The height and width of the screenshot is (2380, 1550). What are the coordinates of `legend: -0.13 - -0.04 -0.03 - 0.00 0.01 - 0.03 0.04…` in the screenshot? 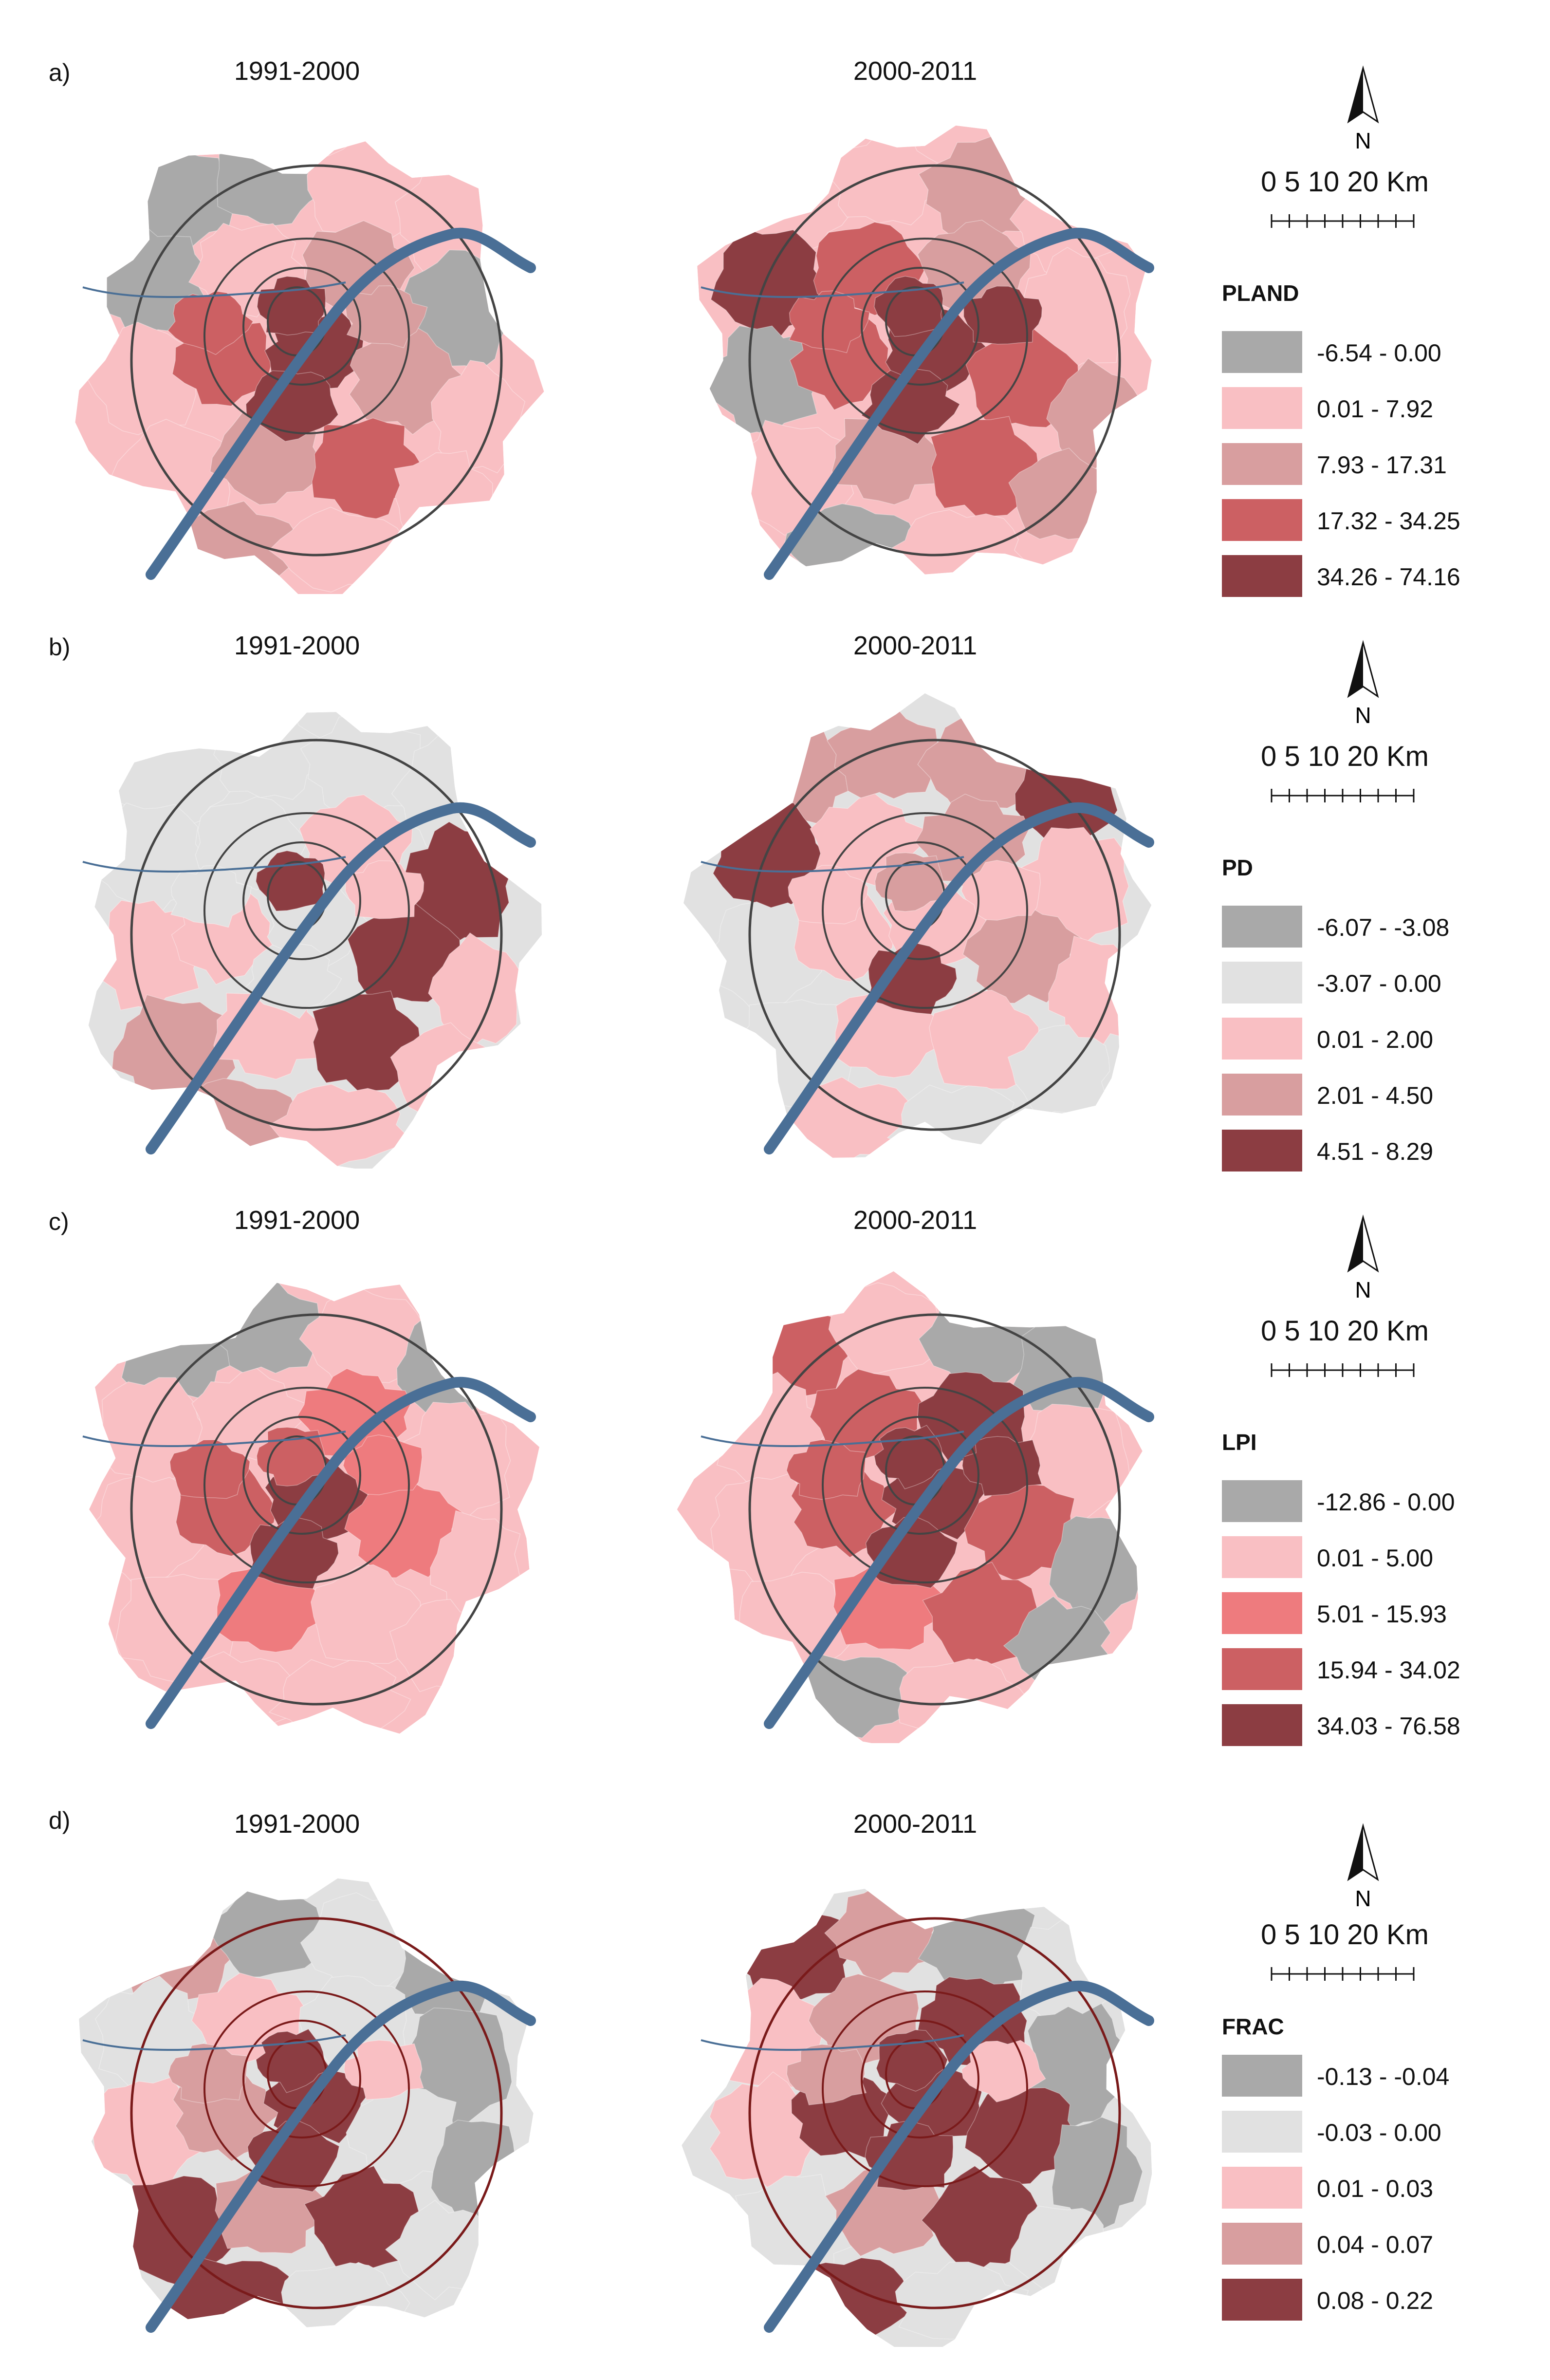 It's located at (1373, 2195).